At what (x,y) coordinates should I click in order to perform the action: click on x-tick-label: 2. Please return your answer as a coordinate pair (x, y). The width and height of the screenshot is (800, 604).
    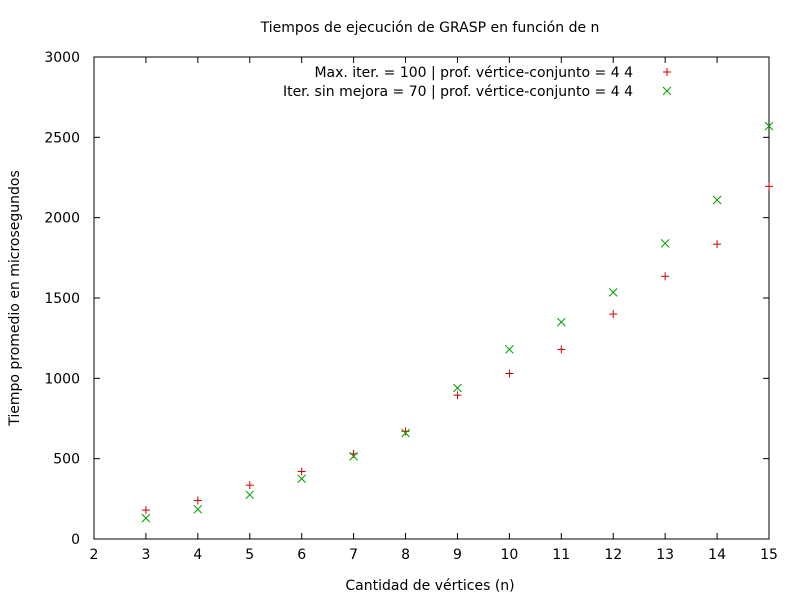
    Looking at the image, I should click on (94, 555).